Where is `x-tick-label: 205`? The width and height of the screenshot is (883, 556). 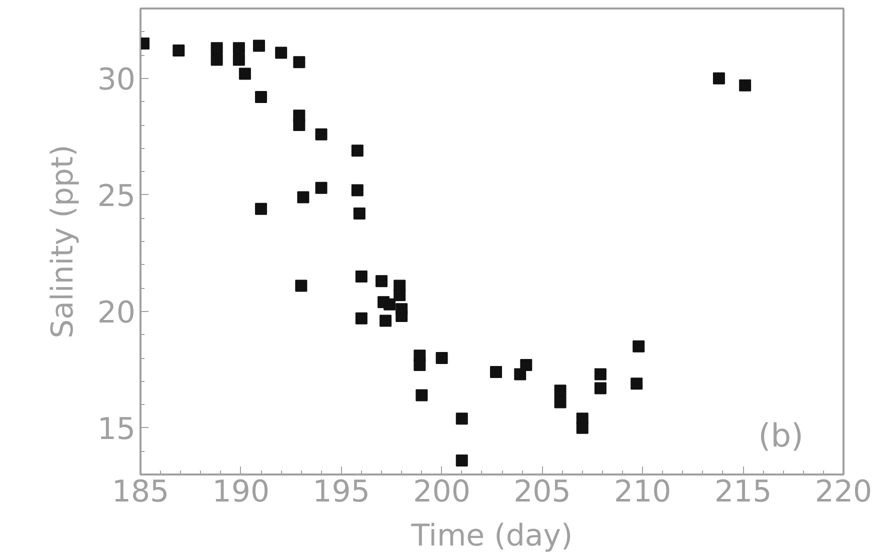
x-tick-label: 205 is located at coordinates (542, 492).